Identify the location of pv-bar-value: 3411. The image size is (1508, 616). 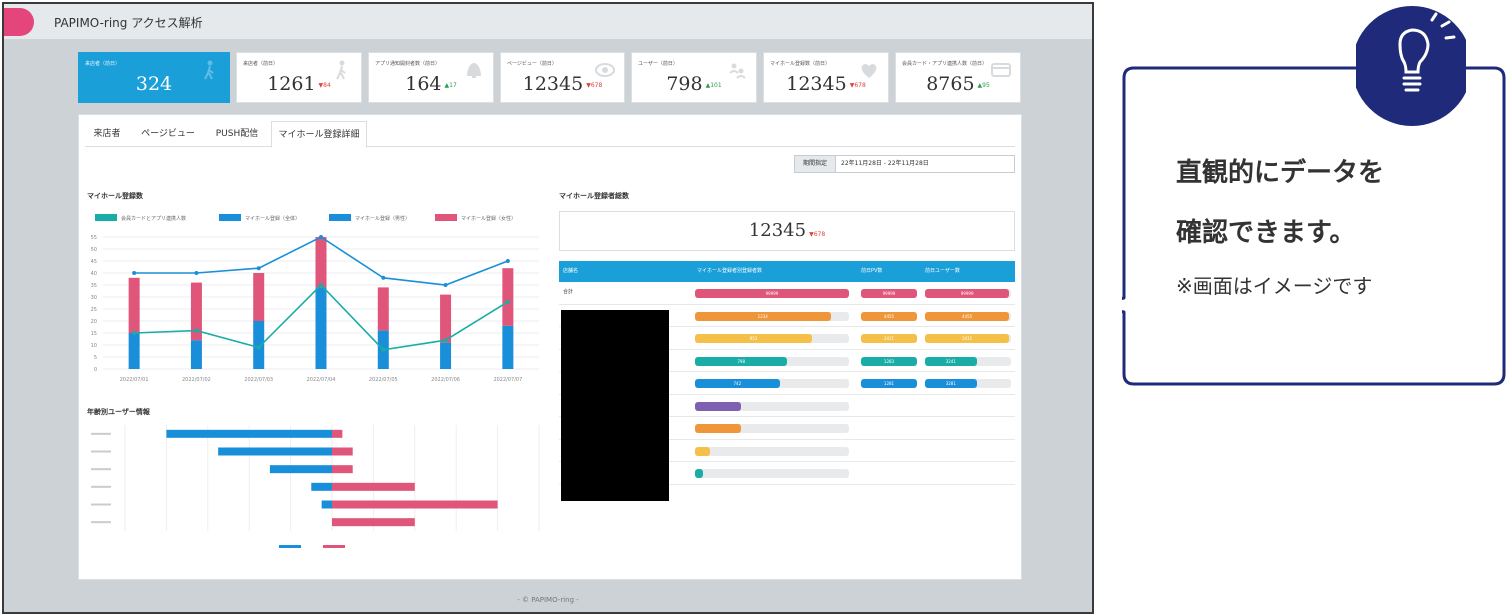
(889, 338).